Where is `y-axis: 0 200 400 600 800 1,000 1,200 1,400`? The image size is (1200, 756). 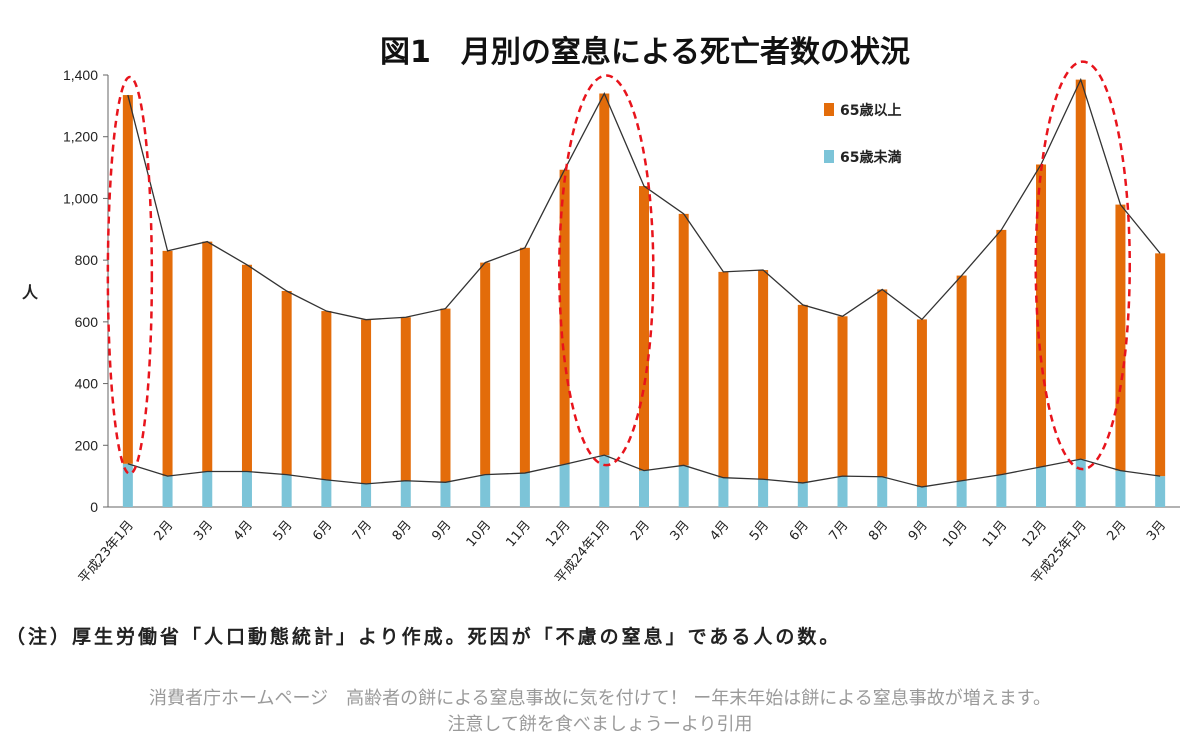 y-axis: 0 200 400 600 800 1,000 1,200 1,400 is located at coordinates (86, 291).